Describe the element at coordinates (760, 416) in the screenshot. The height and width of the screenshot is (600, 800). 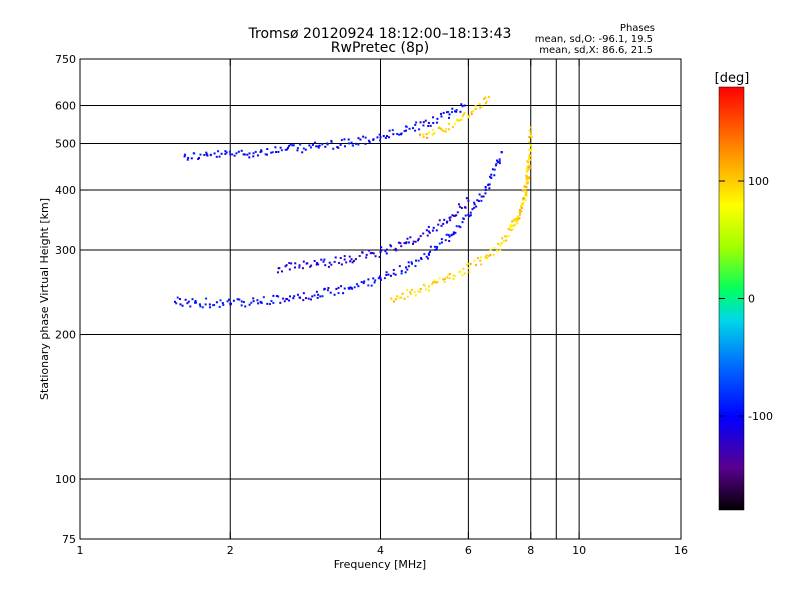
I see `colorbar-tick-label: -100` at that location.